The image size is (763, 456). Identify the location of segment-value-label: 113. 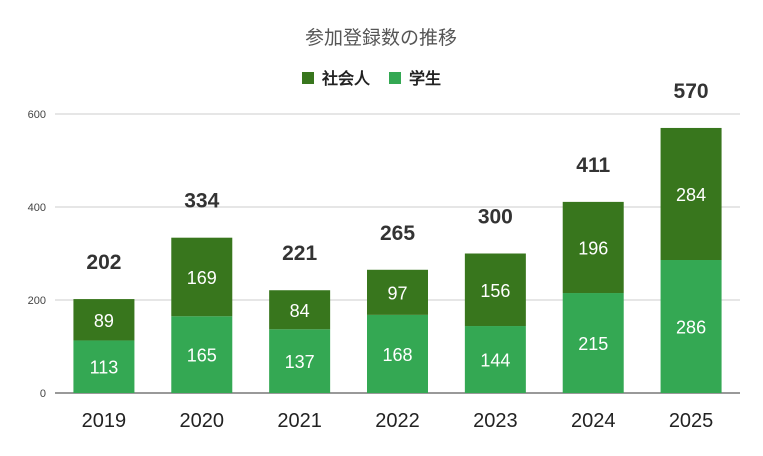
(104, 368).